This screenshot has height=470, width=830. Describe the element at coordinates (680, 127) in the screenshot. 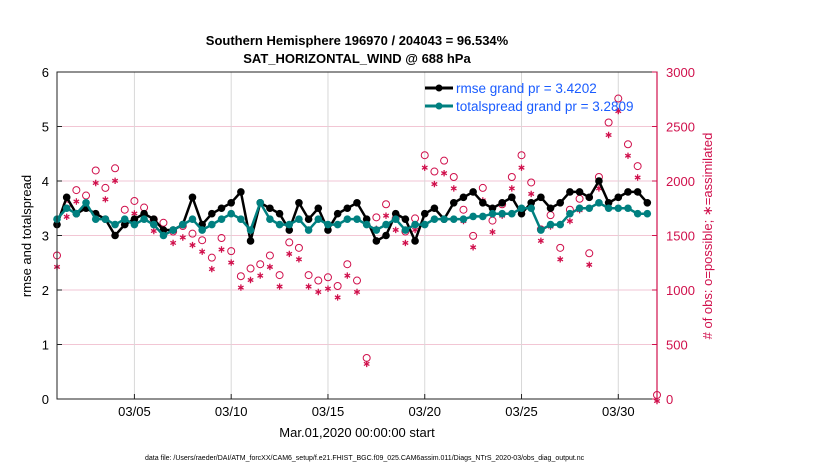

I see `y2-tick-label: 2500` at that location.